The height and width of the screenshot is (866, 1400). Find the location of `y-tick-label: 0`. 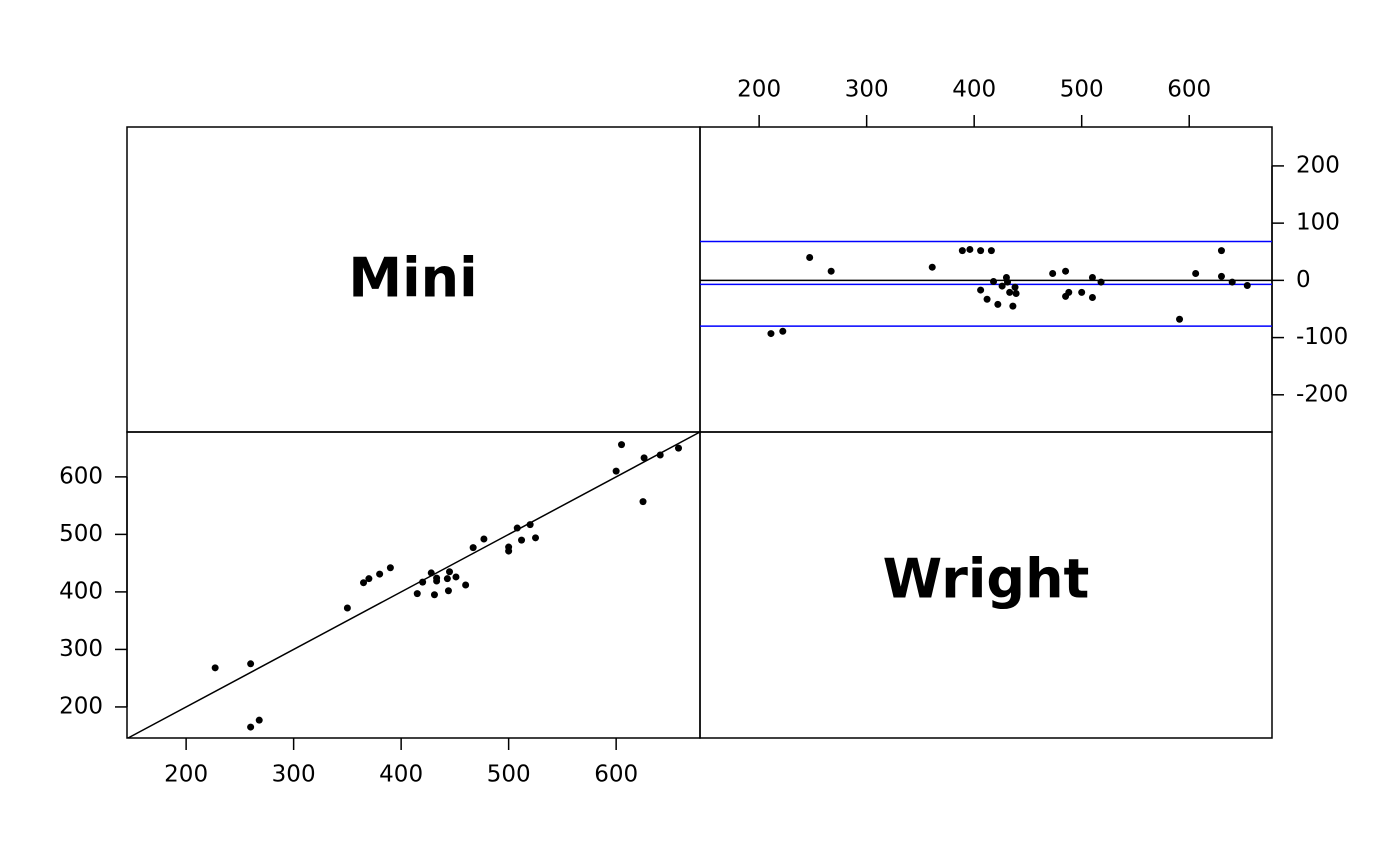

y-tick-label: 0 is located at coordinates (1303, 280).